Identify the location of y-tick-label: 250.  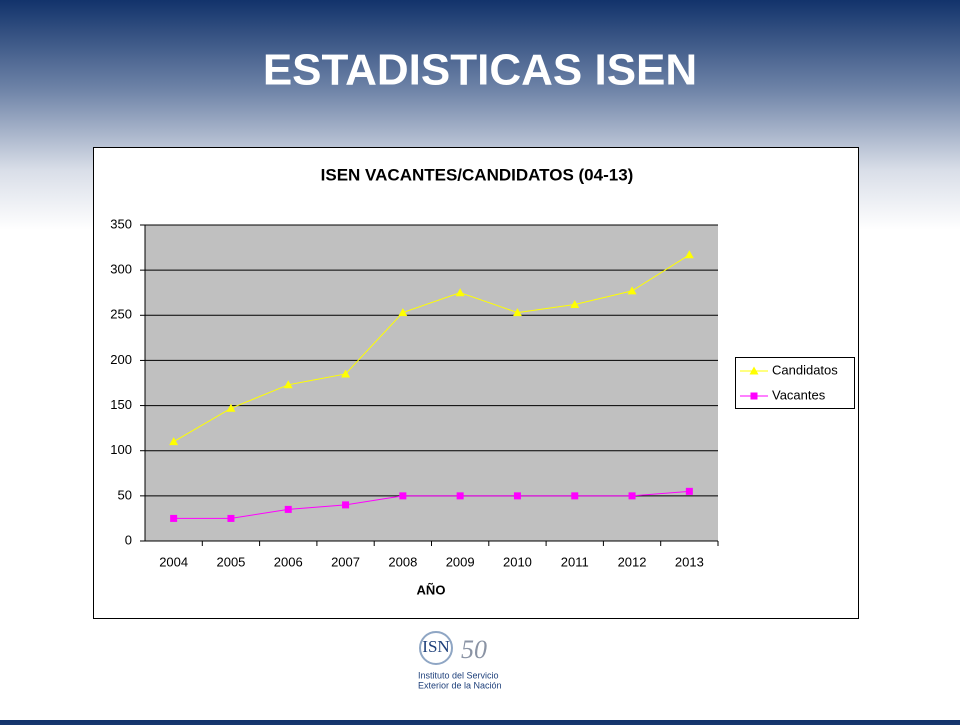
(121, 314).